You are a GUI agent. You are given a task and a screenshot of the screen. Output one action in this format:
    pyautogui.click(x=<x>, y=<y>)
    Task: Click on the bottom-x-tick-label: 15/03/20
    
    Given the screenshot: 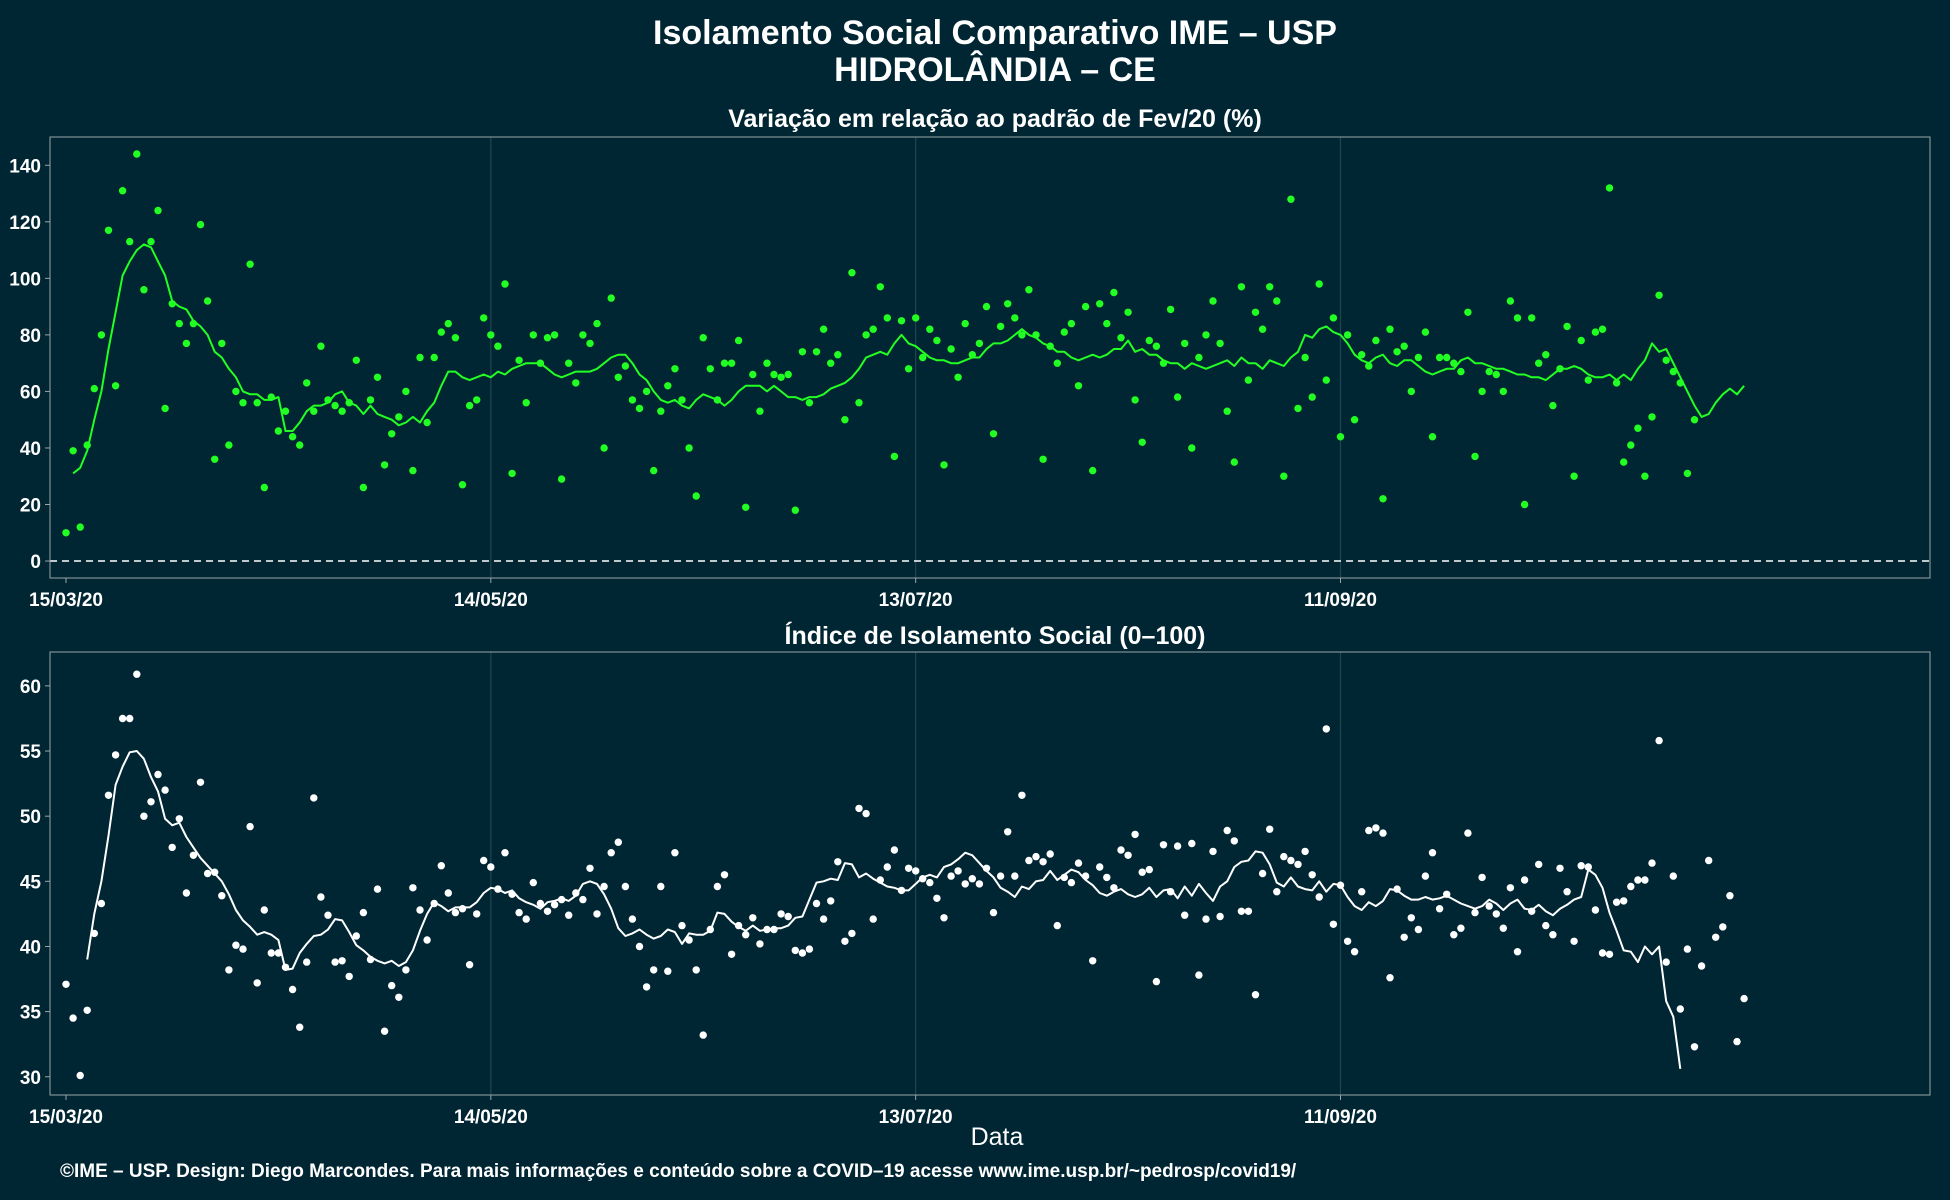 What is the action you would take?
    pyautogui.click(x=66, y=1117)
    